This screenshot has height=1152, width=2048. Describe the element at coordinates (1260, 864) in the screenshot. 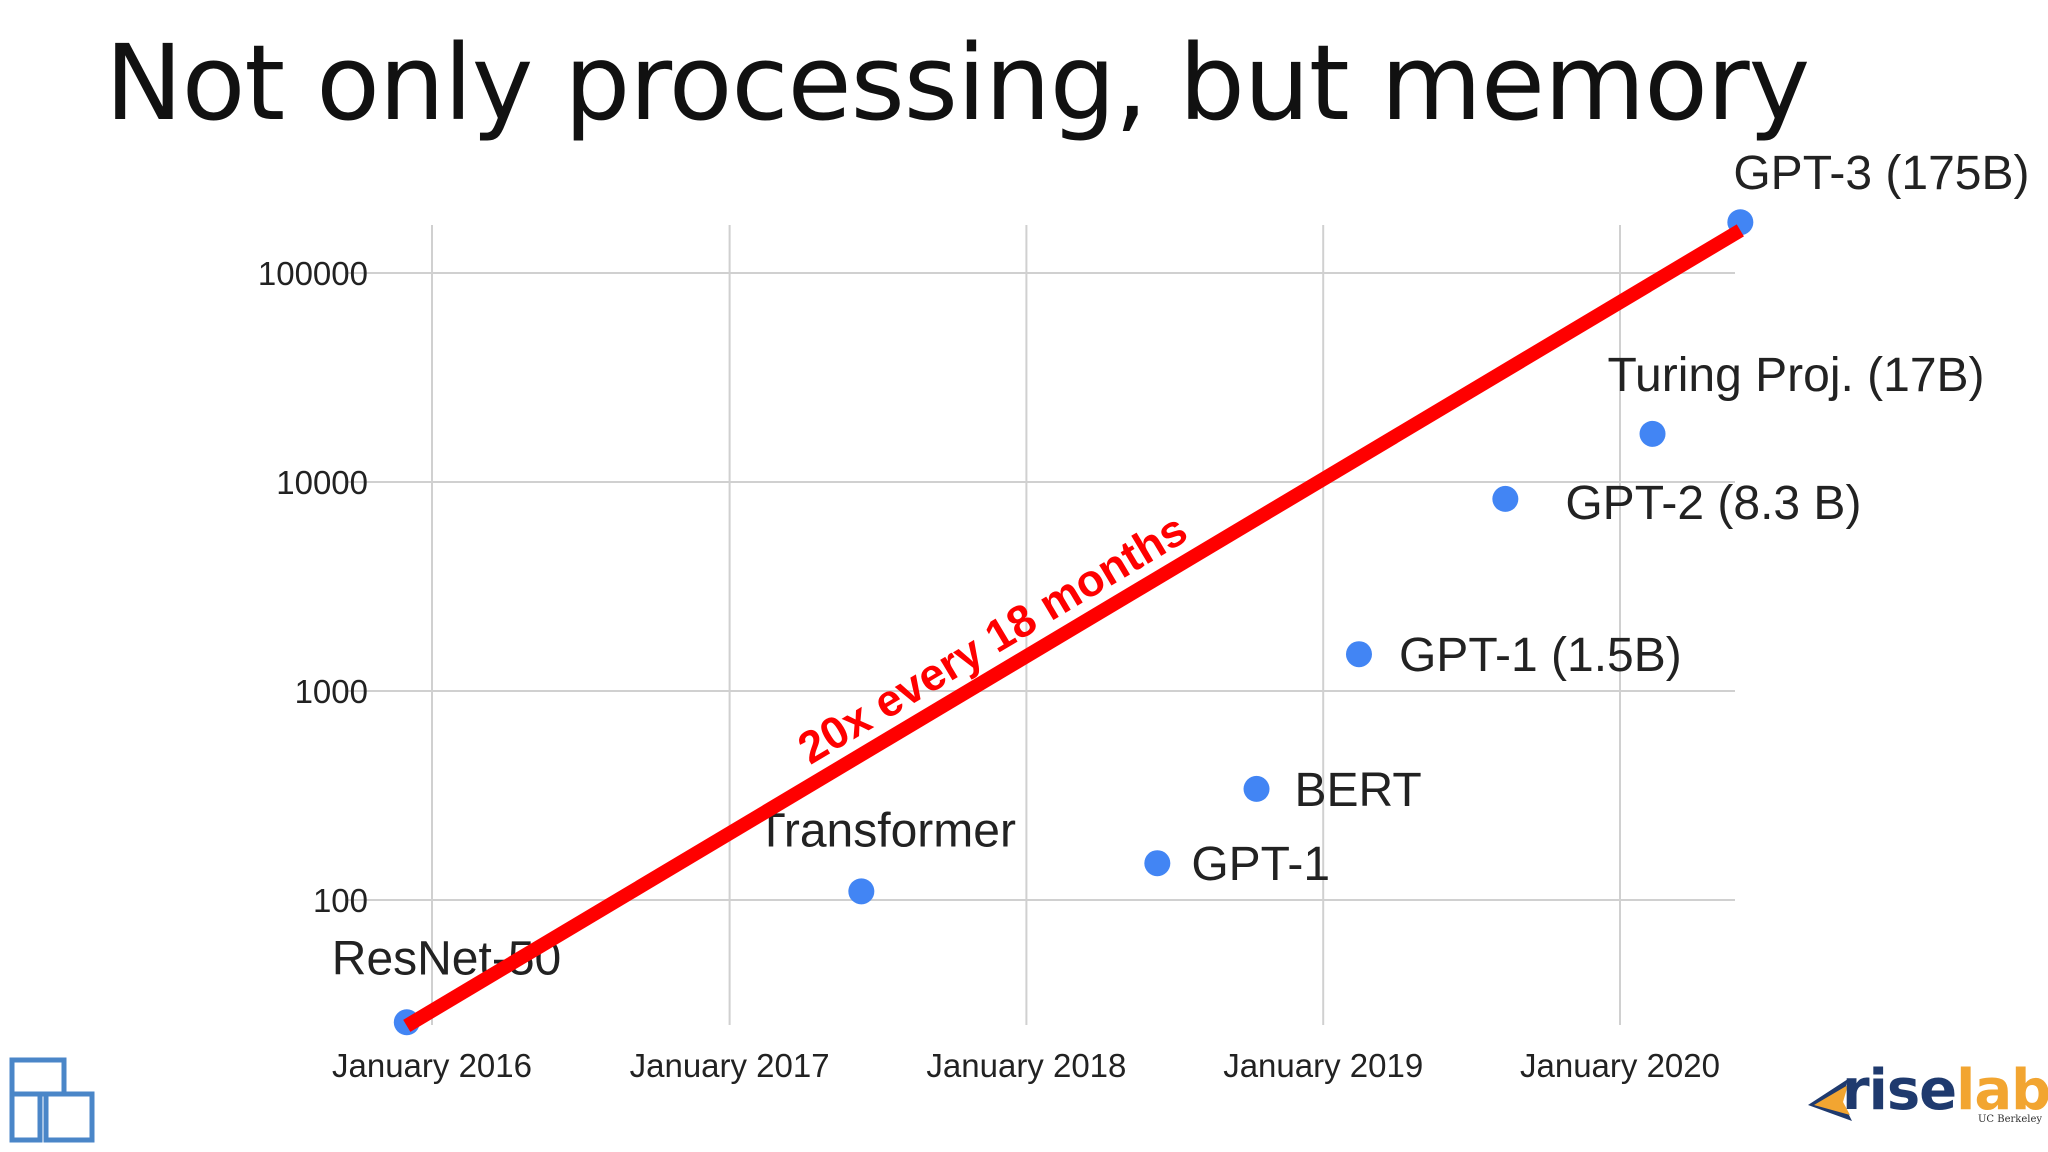

I see `point-label: GPT-1` at that location.